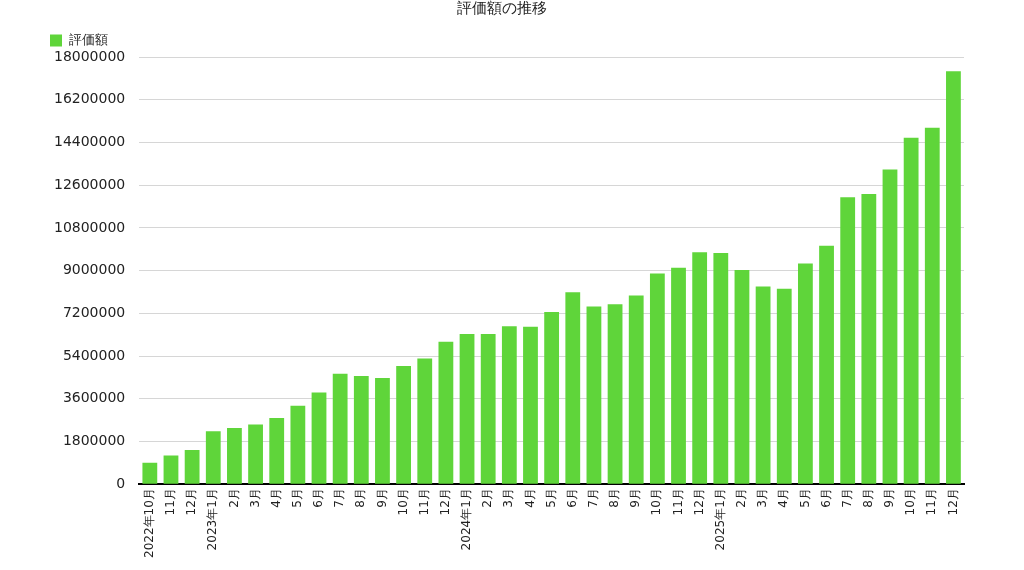 Image resolution: width=1024 pixels, height=570 pixels. What do you see at coordinates (502, 8) in the screenshot?
I see `chart-title: 評価額の推移` at bounding box center [502, 8].